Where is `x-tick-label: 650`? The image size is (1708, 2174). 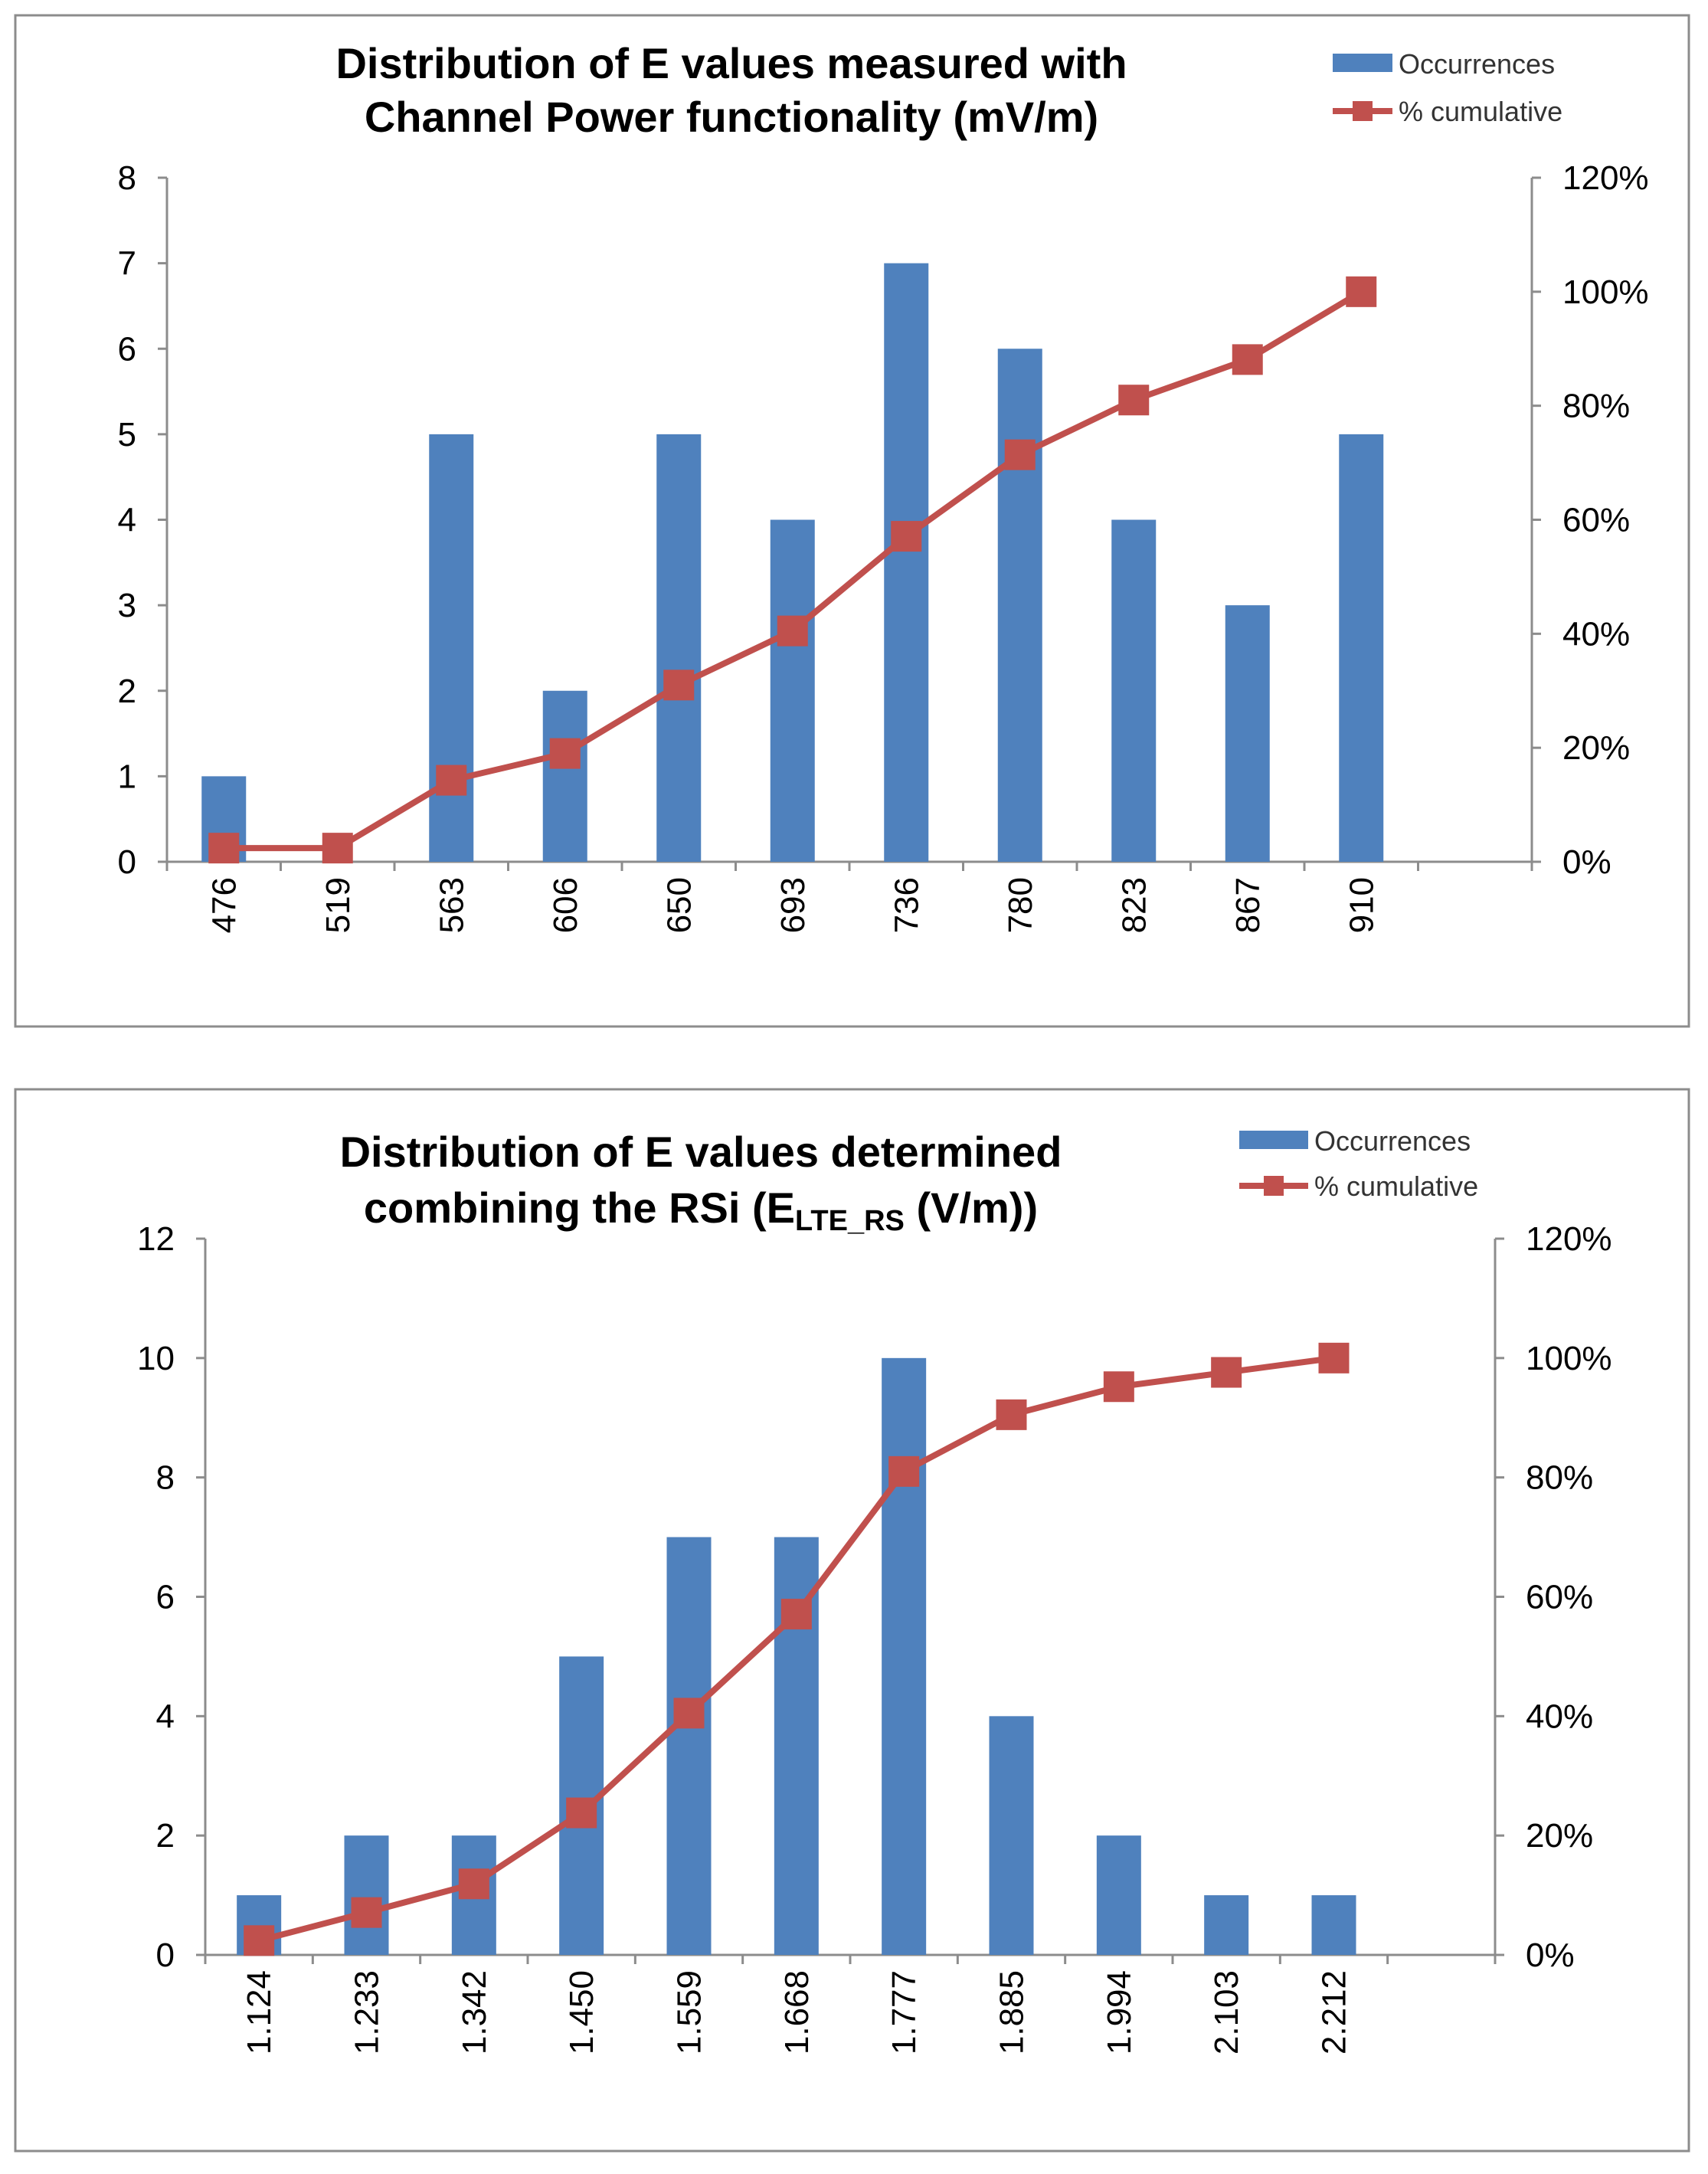
x-tick-label: 650 is located at coordinates (679, 905).